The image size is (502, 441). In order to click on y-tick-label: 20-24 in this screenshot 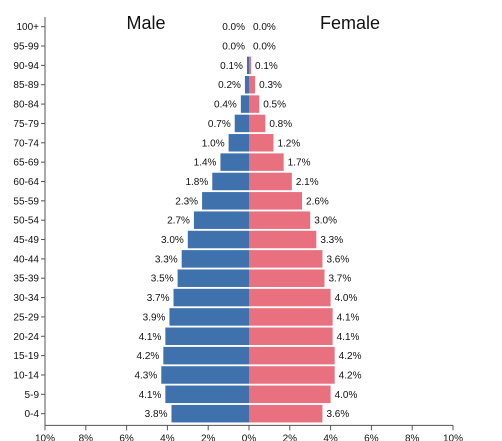, I will do `click(26, 337)`.